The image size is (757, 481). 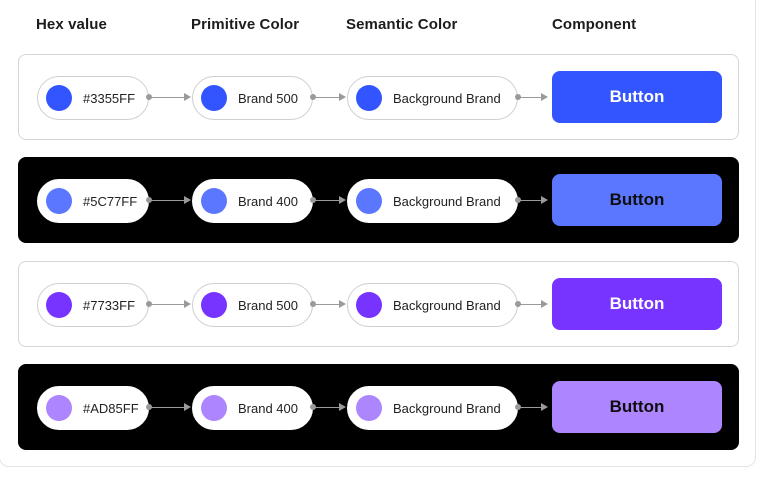 I want to click on hex-value-pill: #5C77FF, so click(x=93, y=201).